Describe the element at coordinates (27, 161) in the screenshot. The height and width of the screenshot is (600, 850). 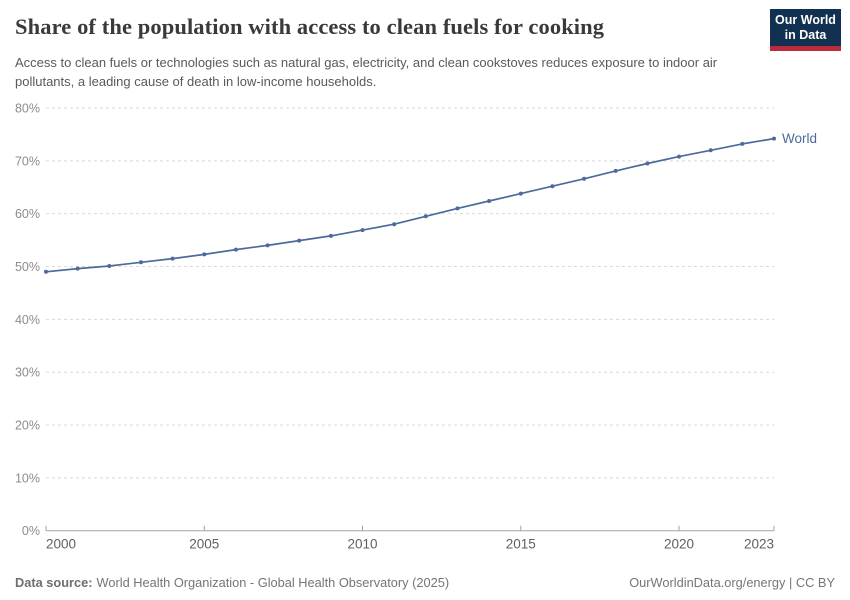
I see `y-tick-label-70: 70%` at that location.